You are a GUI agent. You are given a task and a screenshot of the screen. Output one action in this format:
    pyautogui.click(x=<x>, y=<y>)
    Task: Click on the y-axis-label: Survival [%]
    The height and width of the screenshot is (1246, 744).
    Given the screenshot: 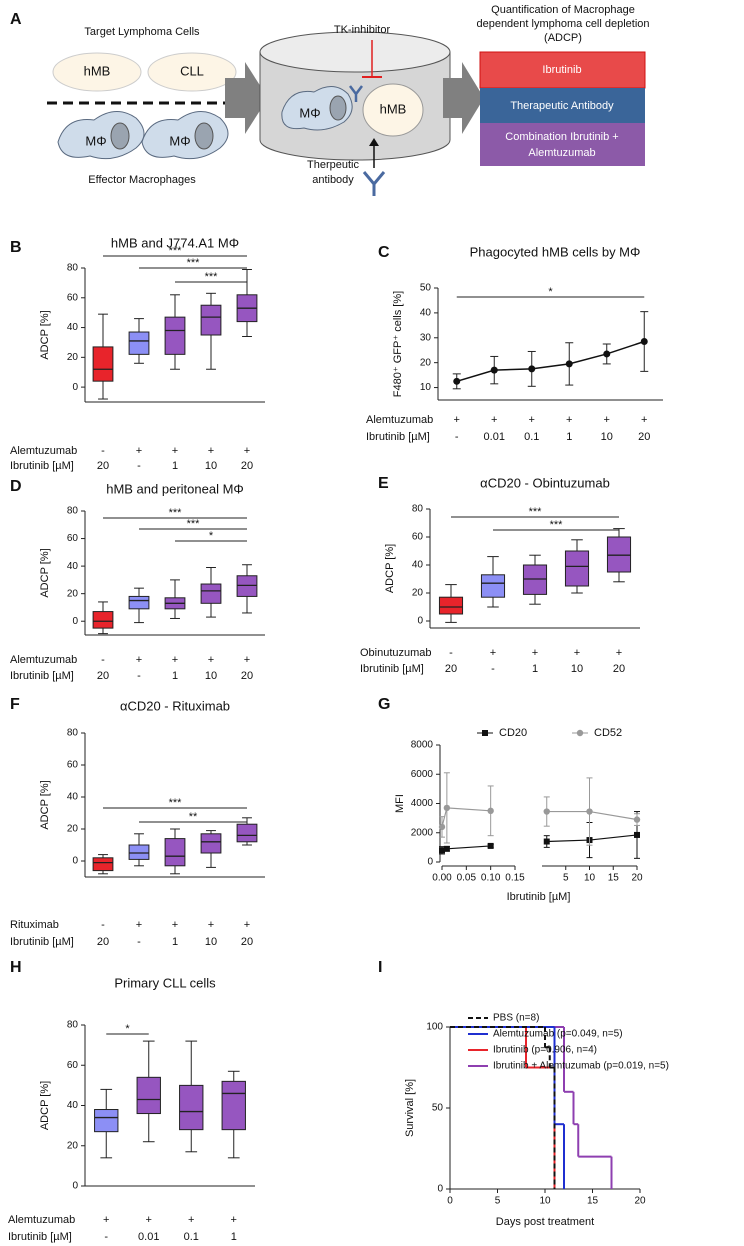 What is the action you would take?
    pyautogui.click(x=410, y=1108)
    